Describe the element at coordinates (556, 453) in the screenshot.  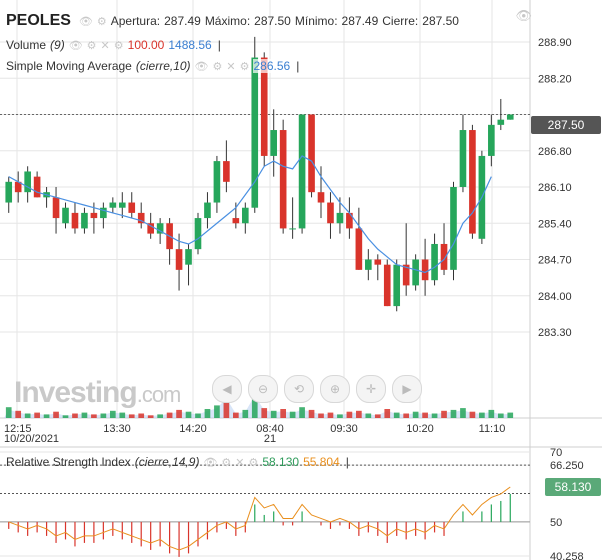
I see `rsi-tick-label: 70` at that location.